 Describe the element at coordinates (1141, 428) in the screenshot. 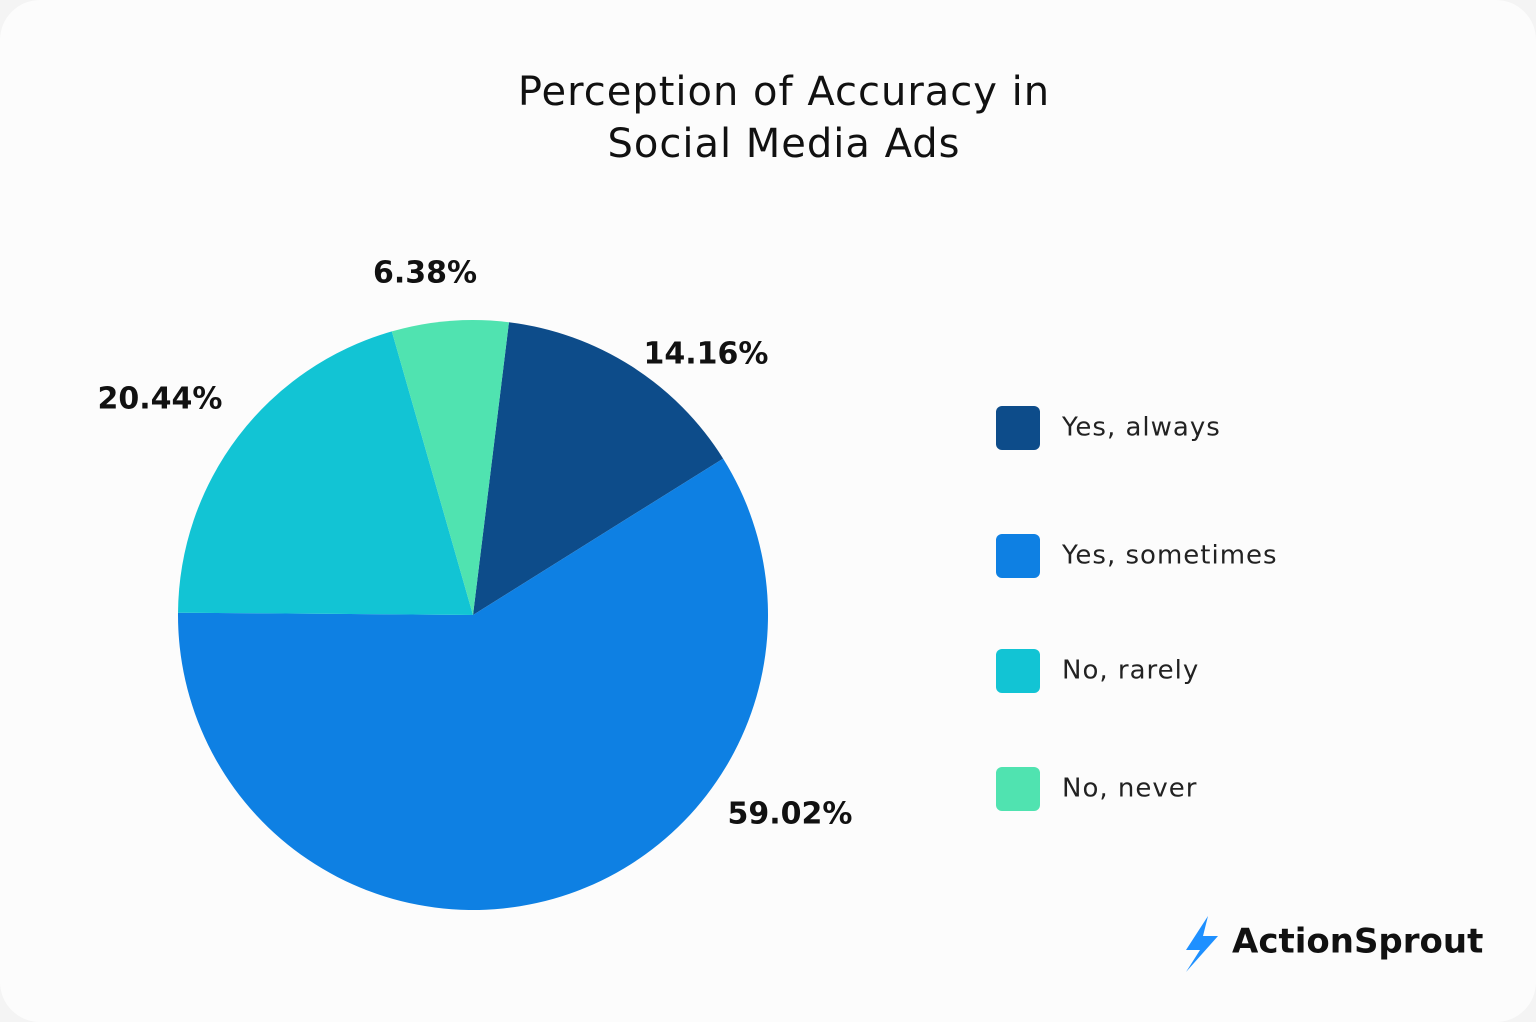

I see `legend-label: Yes, always` at that location.